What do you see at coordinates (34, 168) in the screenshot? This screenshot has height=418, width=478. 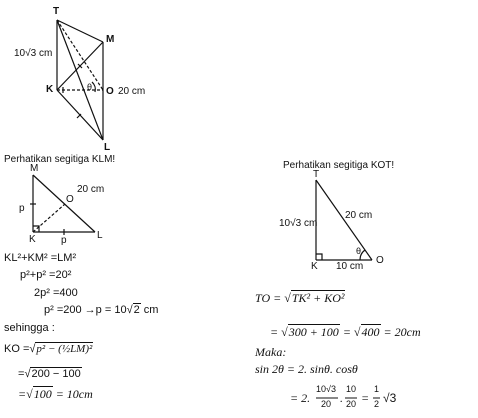 I see `klm-point-m: M` at bounding box center [34, 168].